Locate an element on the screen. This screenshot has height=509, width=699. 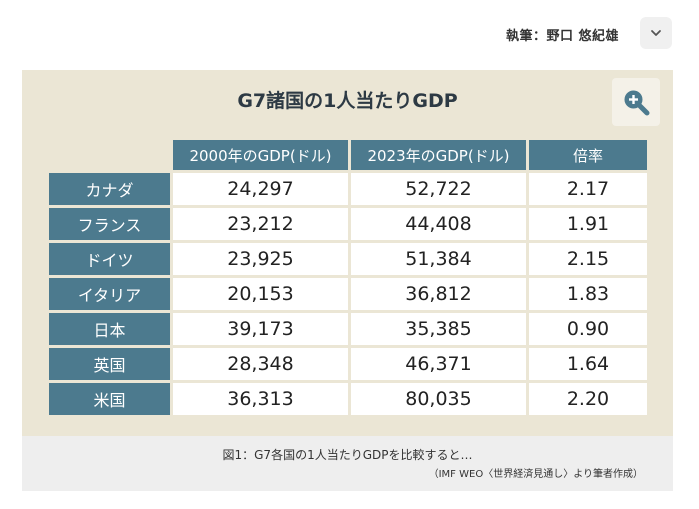
cell-gdp2023: 80,035 is located at coordinates (438, 399).